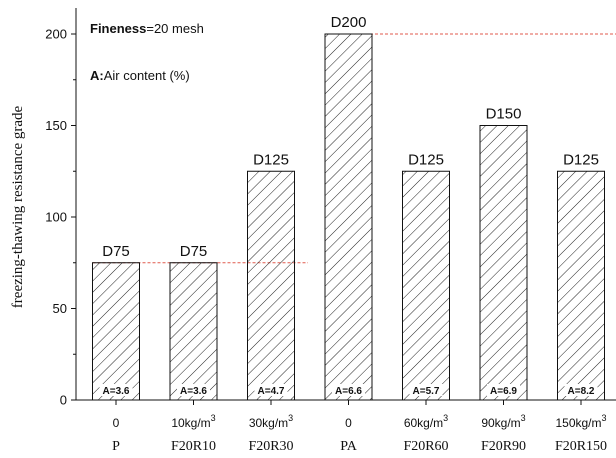 The image size is (616, 458). I want to click on bar-value-label: D200, so click(349, 22).